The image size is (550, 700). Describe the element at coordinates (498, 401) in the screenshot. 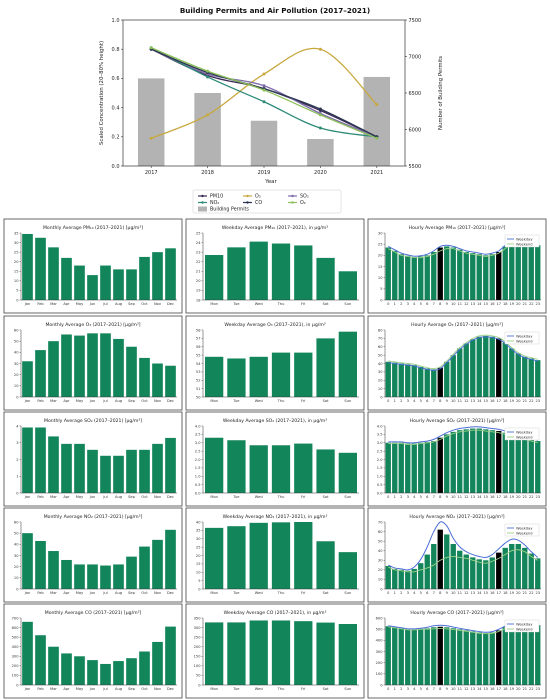

I see `xtick-17: 17` at that location.